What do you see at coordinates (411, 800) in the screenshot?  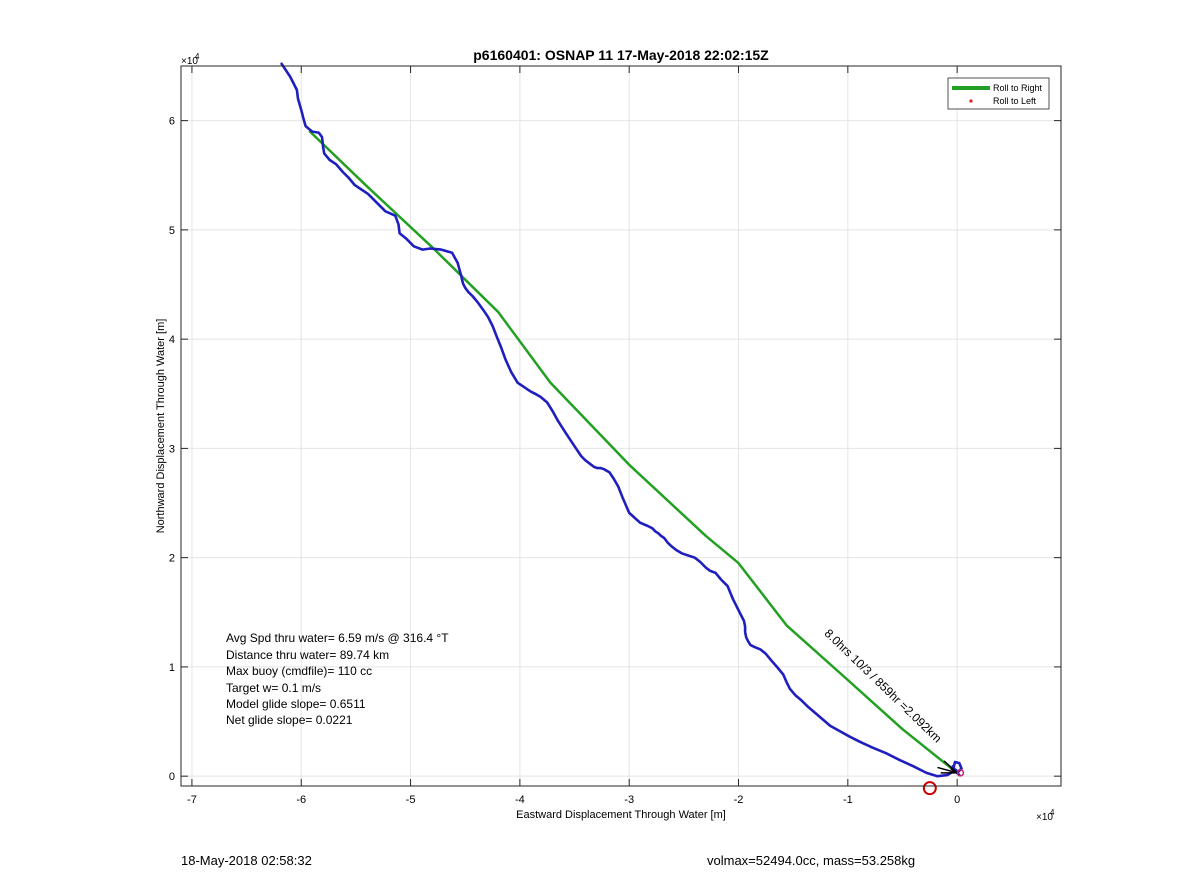 I see `x-tick-label: -5` at bounding box center [411, 800].